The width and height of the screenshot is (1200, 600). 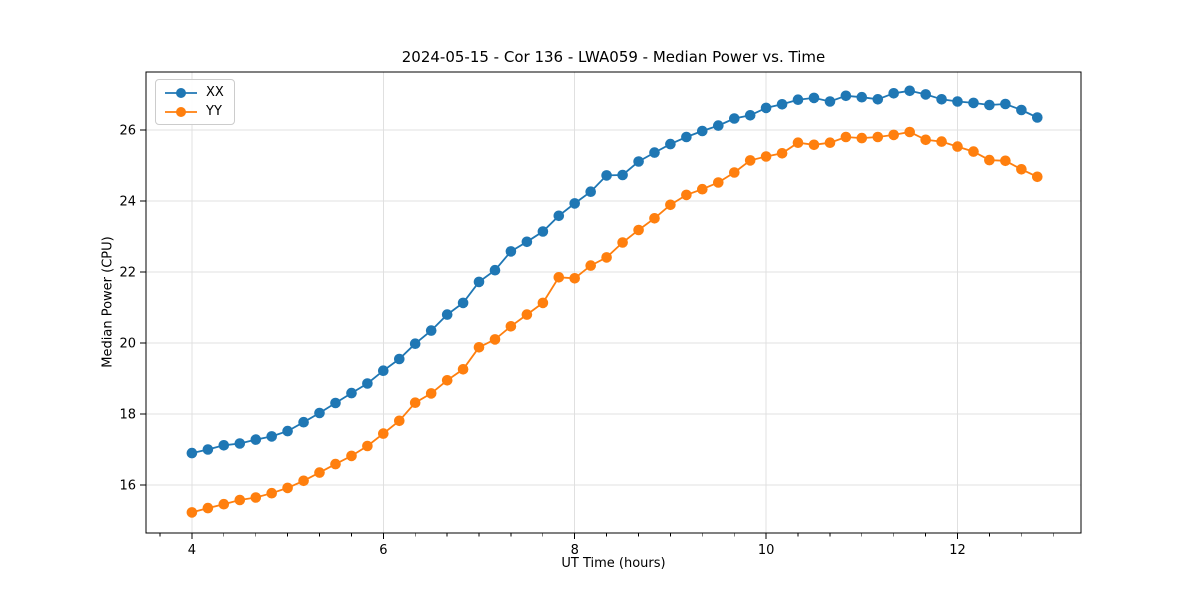 What do you see at coordinates (127, 272) in the screenshot?
I see `y-tick-label: 22` at bounding box center [127, 272].